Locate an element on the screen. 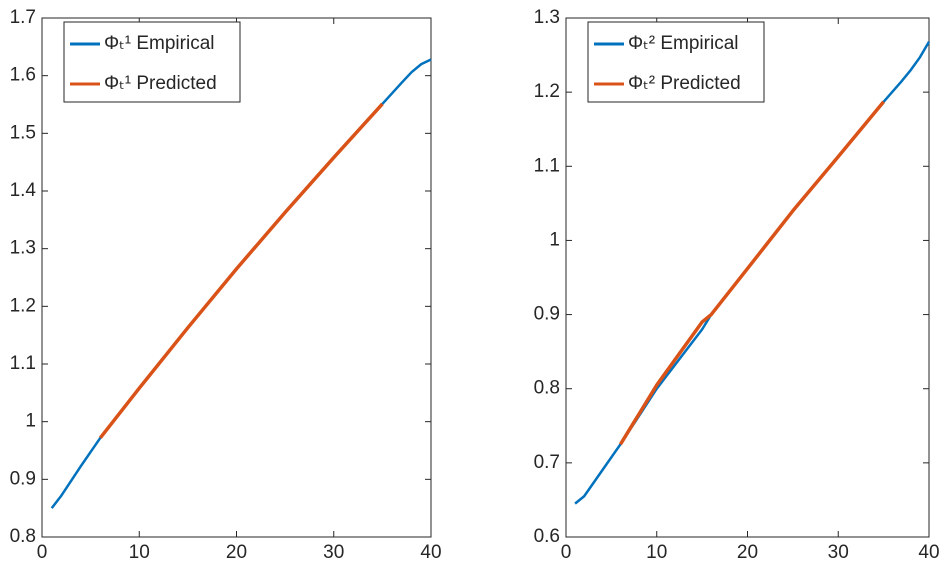 The image size is (946, 565). legend-label: Φₜ² Predicted is located at coordinates (684, 83).